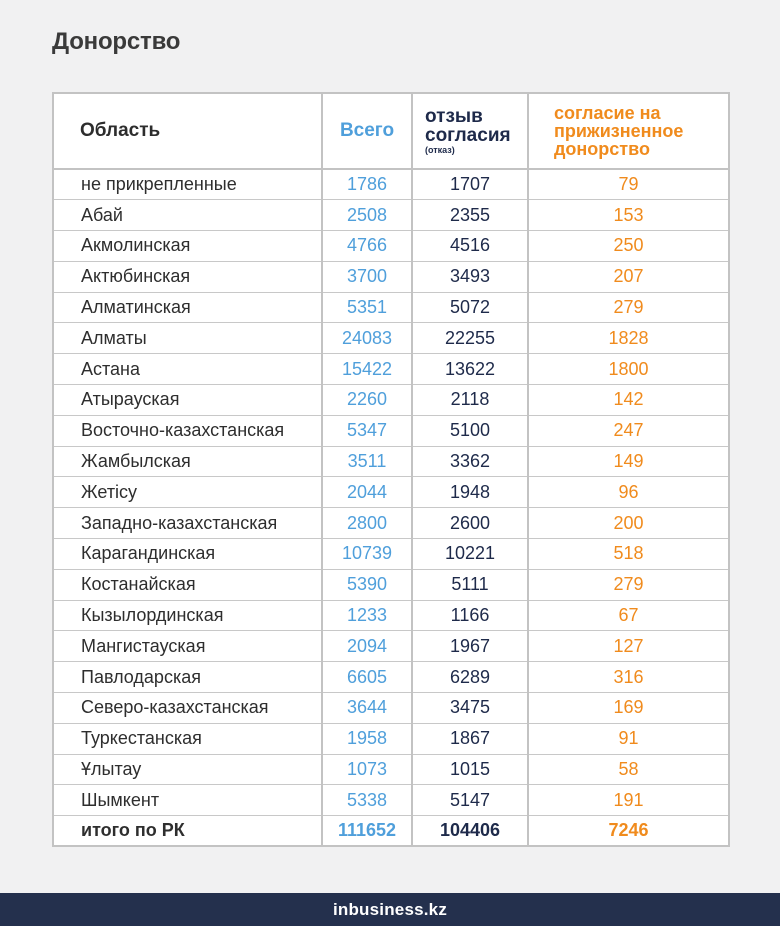  What do you see at coordinates (628, 462) in the screenshot?
I see `cell-consent: 149` at bounding box center [628, 462].